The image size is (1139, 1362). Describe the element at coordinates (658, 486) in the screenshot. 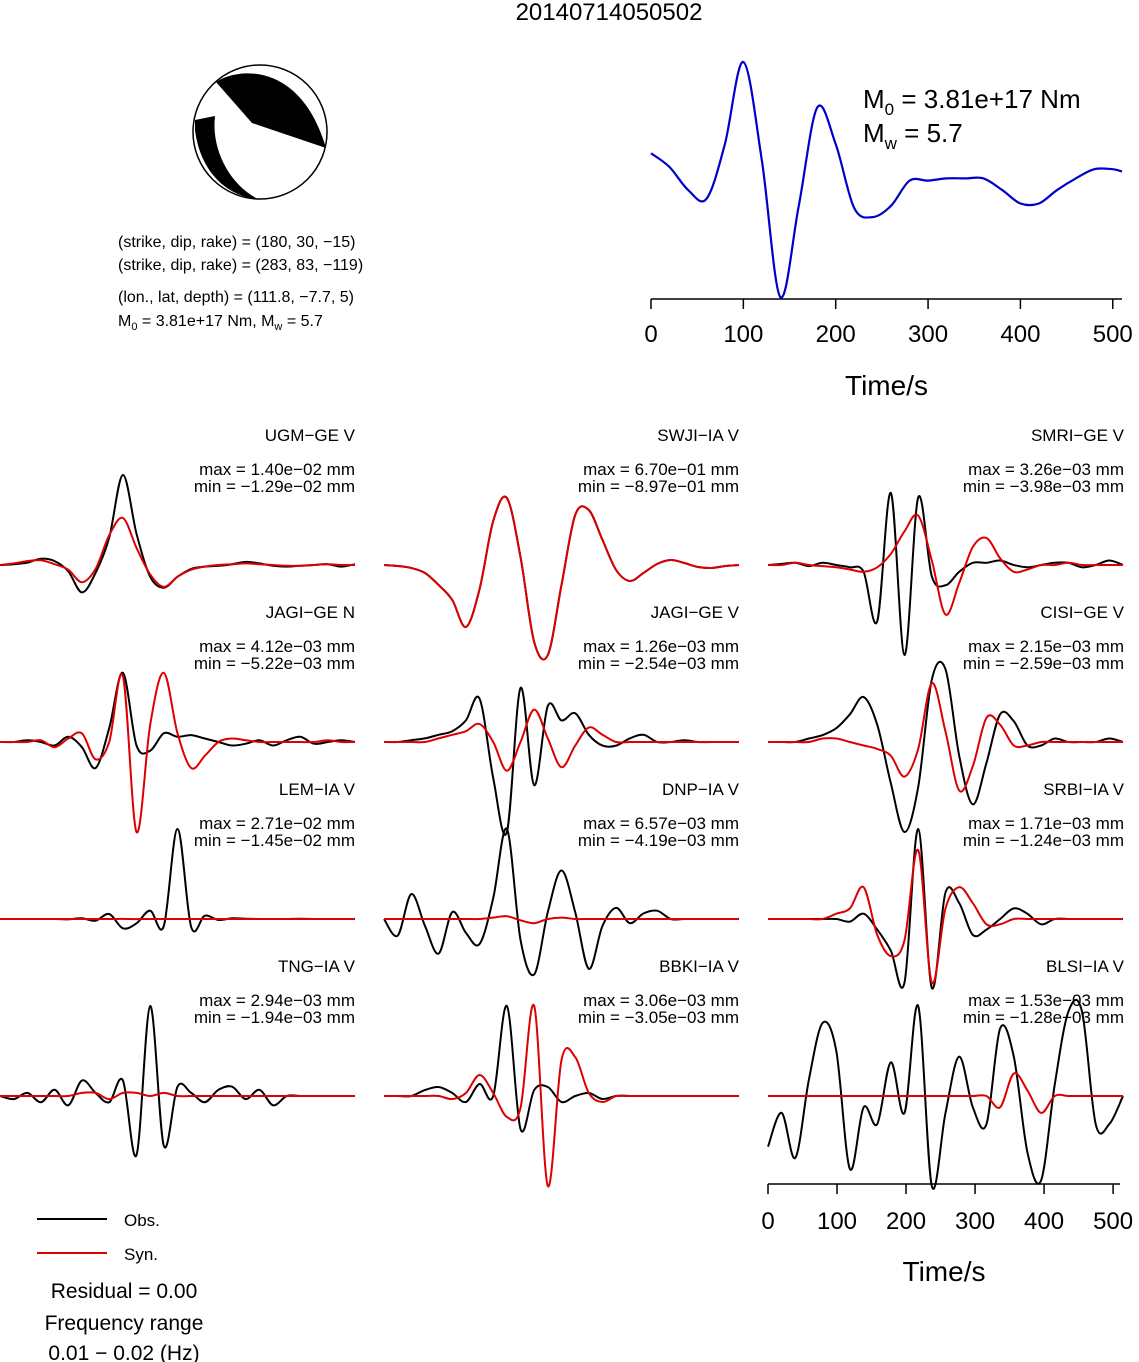

I see `station-min: min = −8.97e−01 mm` at that location.